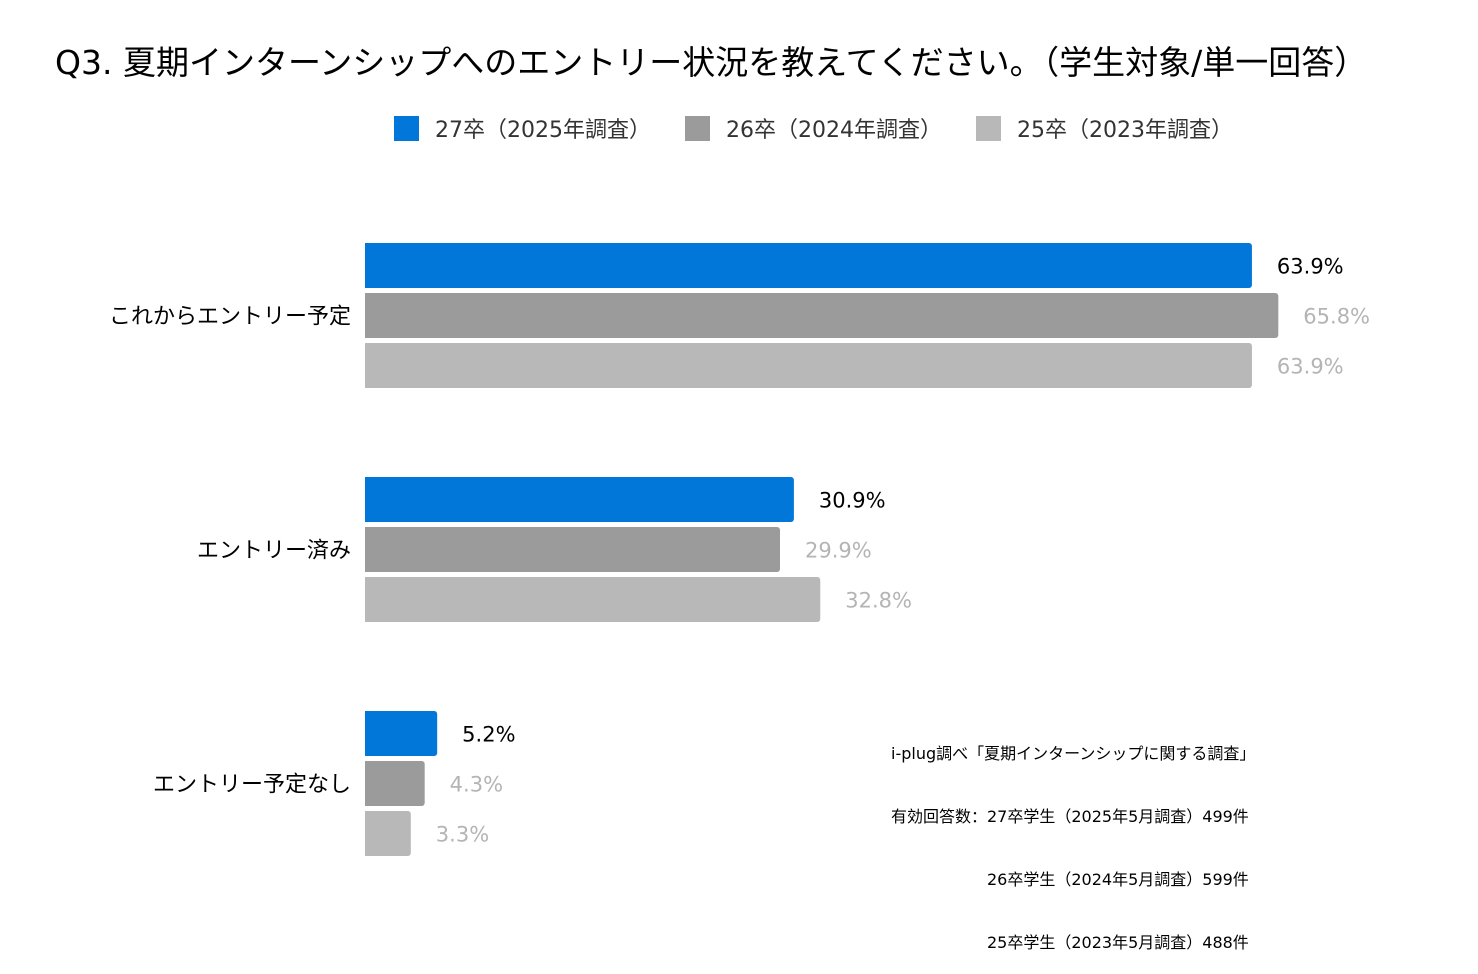 This screenshot has width=1478, height=974. I want to click on source-note-line: 25卒学生（2023年5月調査）488件, so click(1070, 942).